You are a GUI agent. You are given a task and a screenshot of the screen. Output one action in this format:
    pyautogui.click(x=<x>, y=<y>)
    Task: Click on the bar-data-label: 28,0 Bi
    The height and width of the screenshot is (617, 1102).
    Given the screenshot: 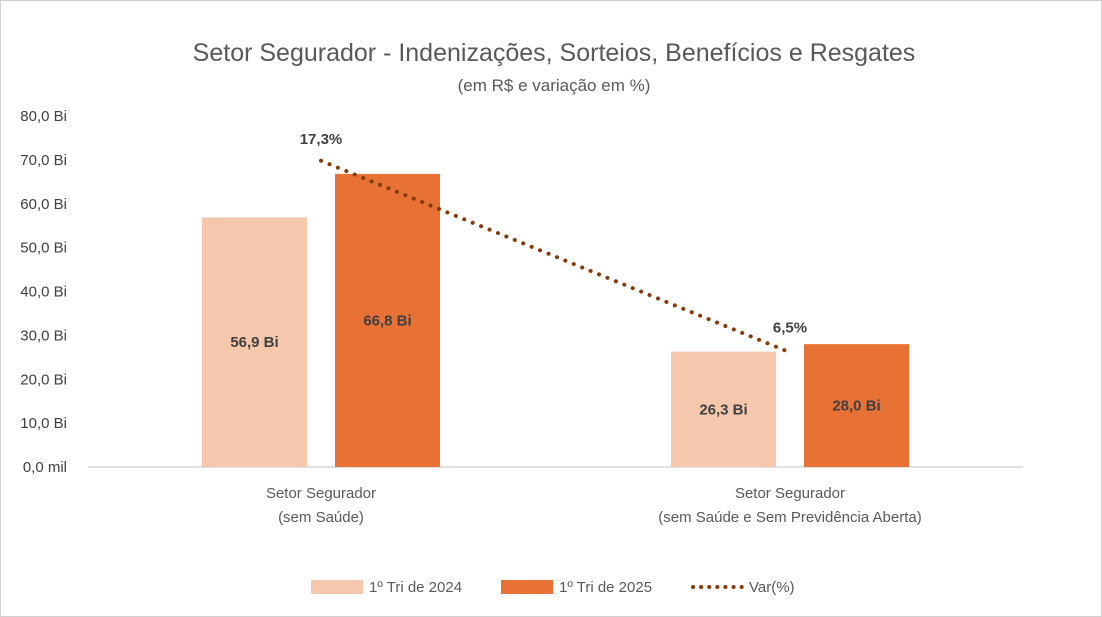 What is the action you would take?
    pyautogui.click(x=856, y=406)
    